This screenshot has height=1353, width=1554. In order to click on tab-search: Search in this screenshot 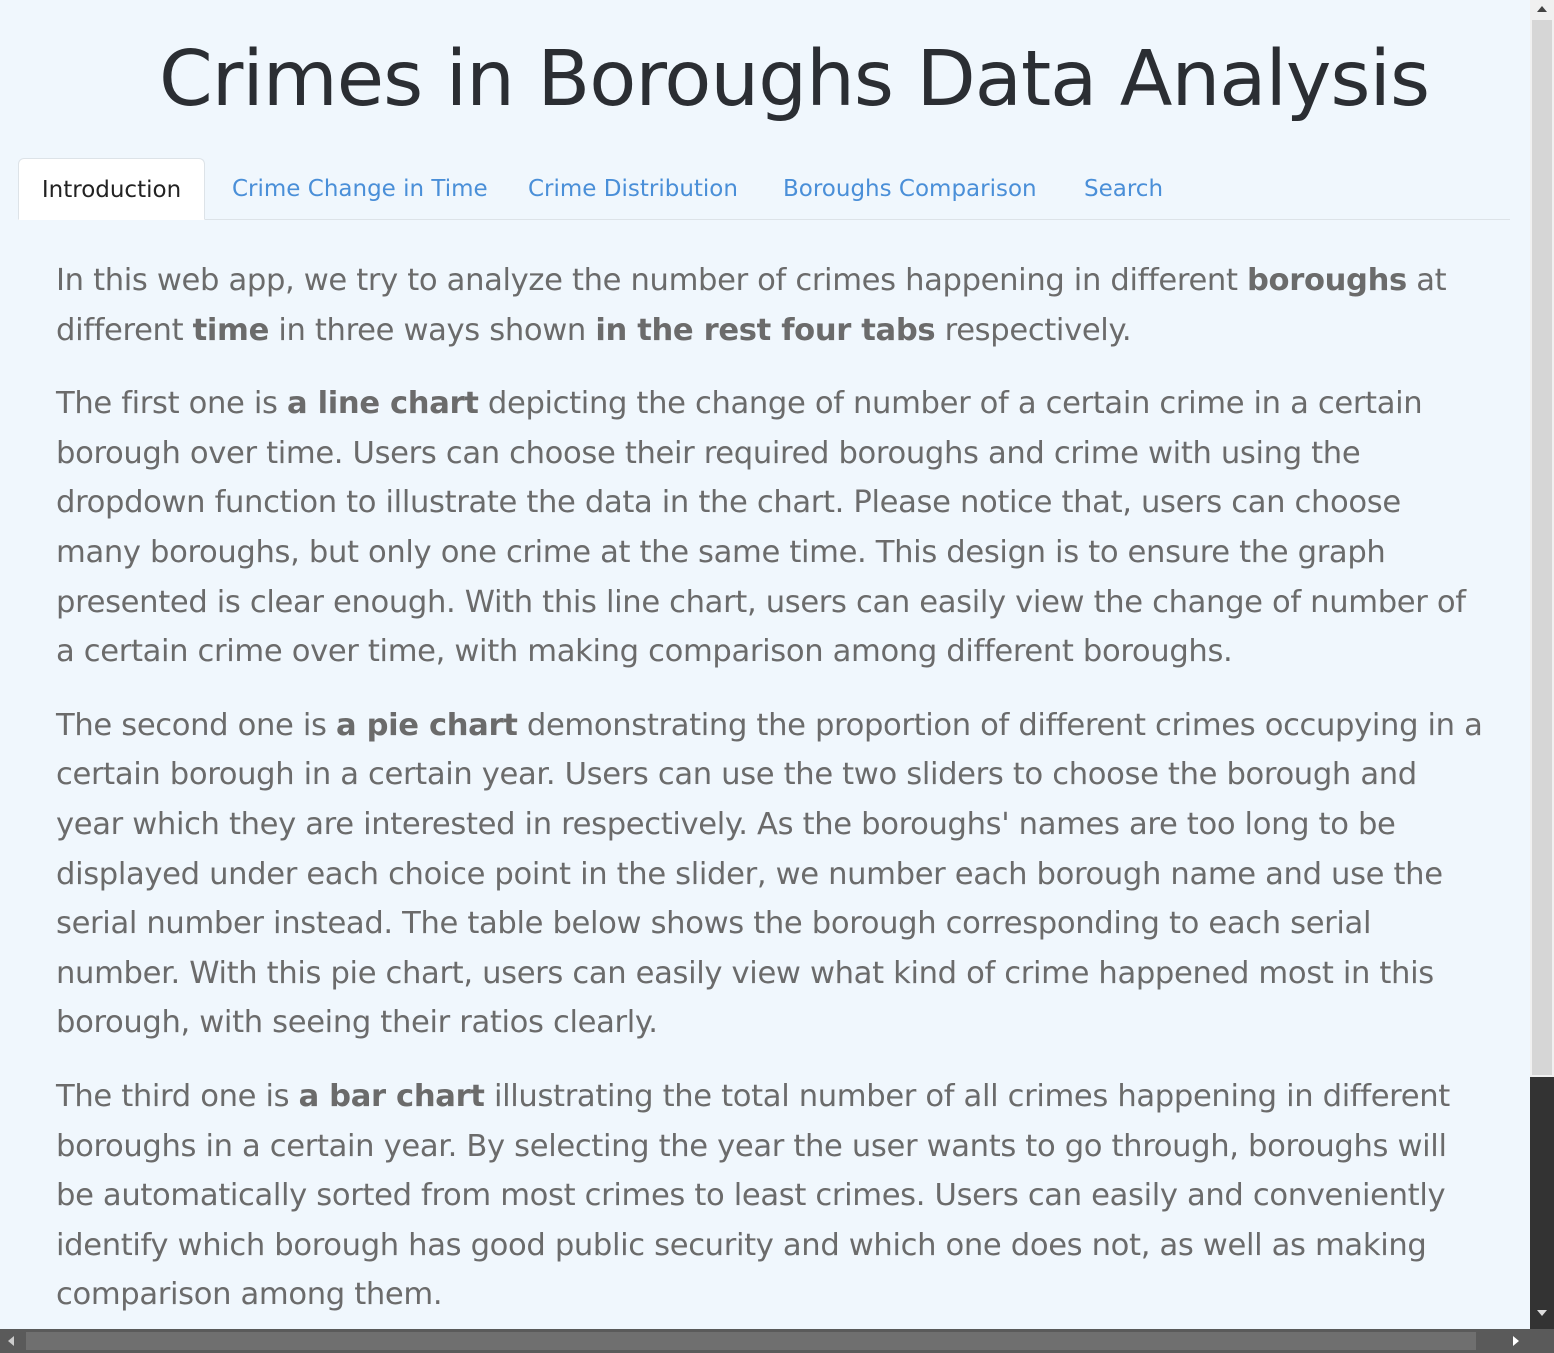, I will do `click(1123, 188)`.